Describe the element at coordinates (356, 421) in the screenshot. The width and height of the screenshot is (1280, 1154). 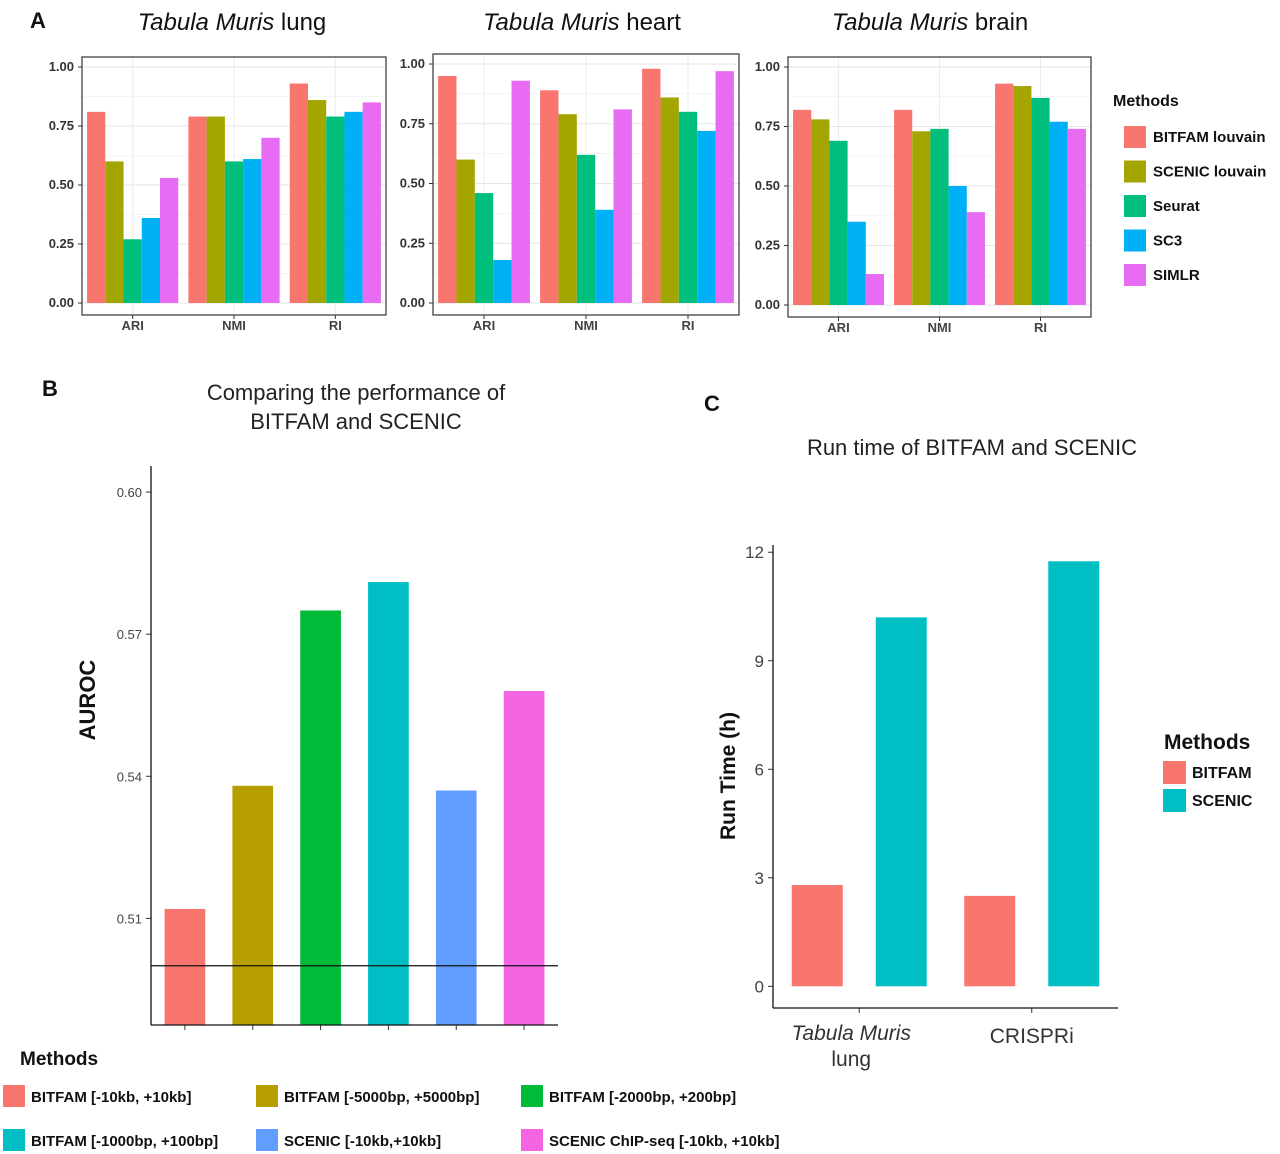
I see `chart-b-title-line2: BITFAM and SCENIC` at that location.